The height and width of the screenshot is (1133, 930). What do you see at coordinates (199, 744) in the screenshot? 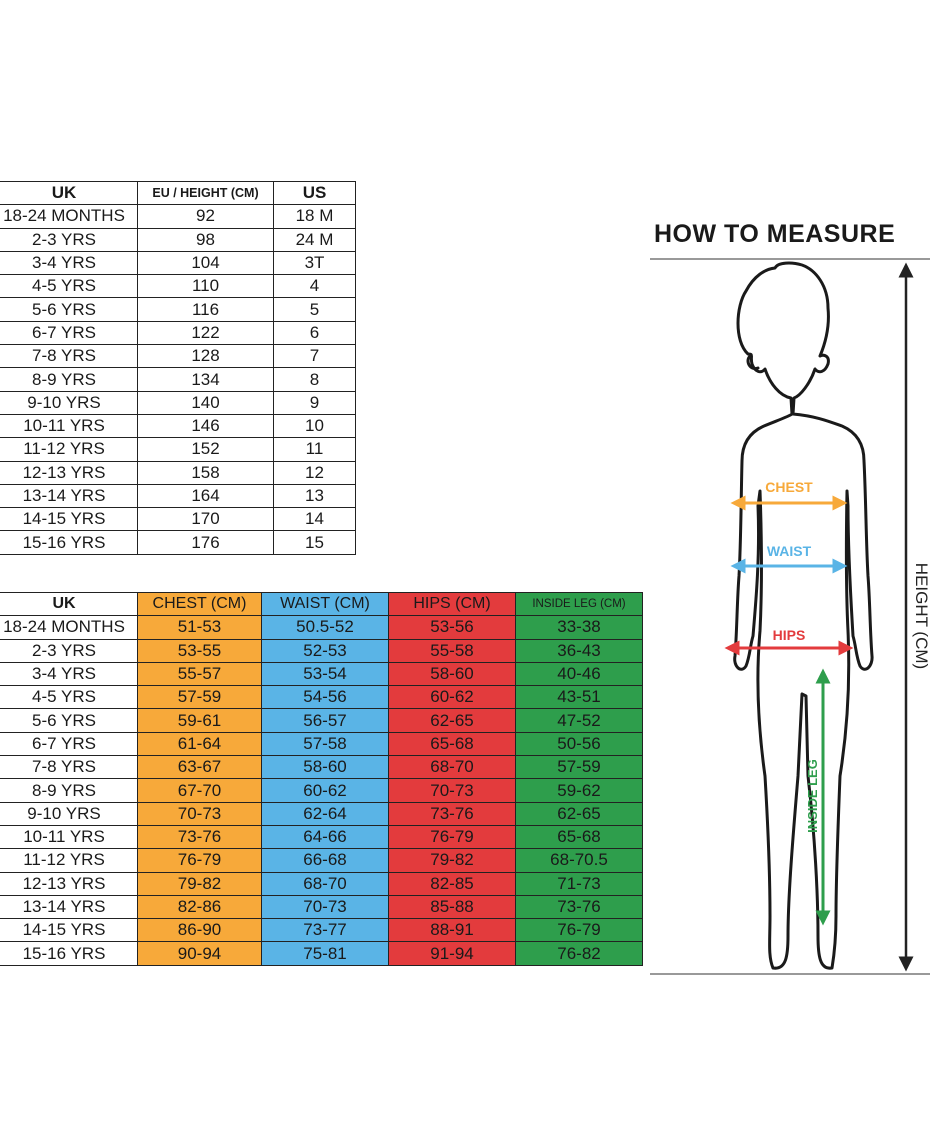
I see `cell-chest: 61-64` at bounding box center [199, 744].